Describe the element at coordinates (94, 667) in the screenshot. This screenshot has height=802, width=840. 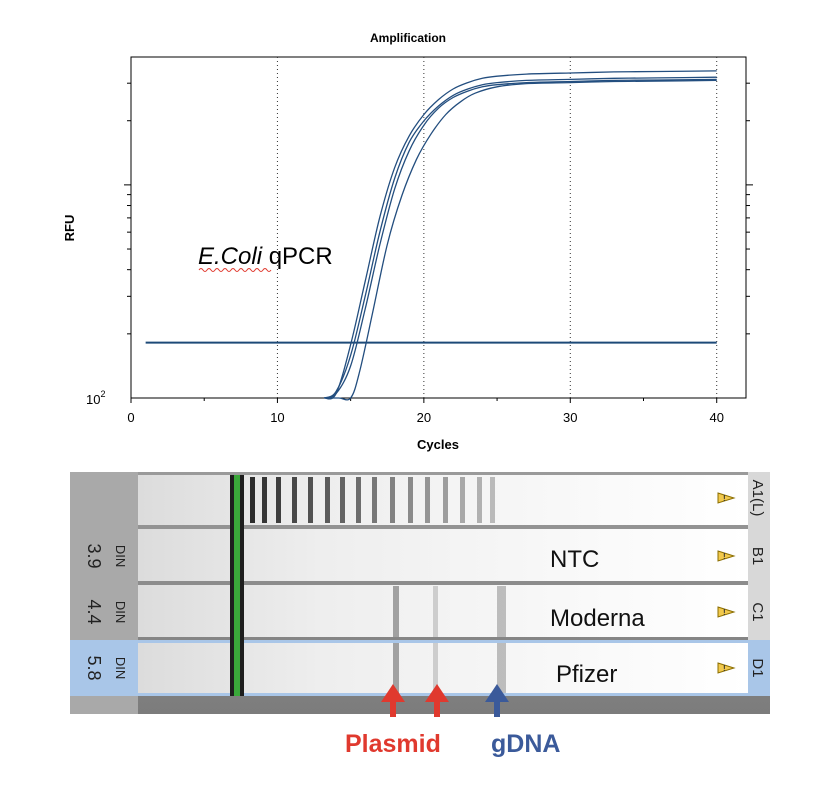
I see `din-value-d1: 5.8` at that location.